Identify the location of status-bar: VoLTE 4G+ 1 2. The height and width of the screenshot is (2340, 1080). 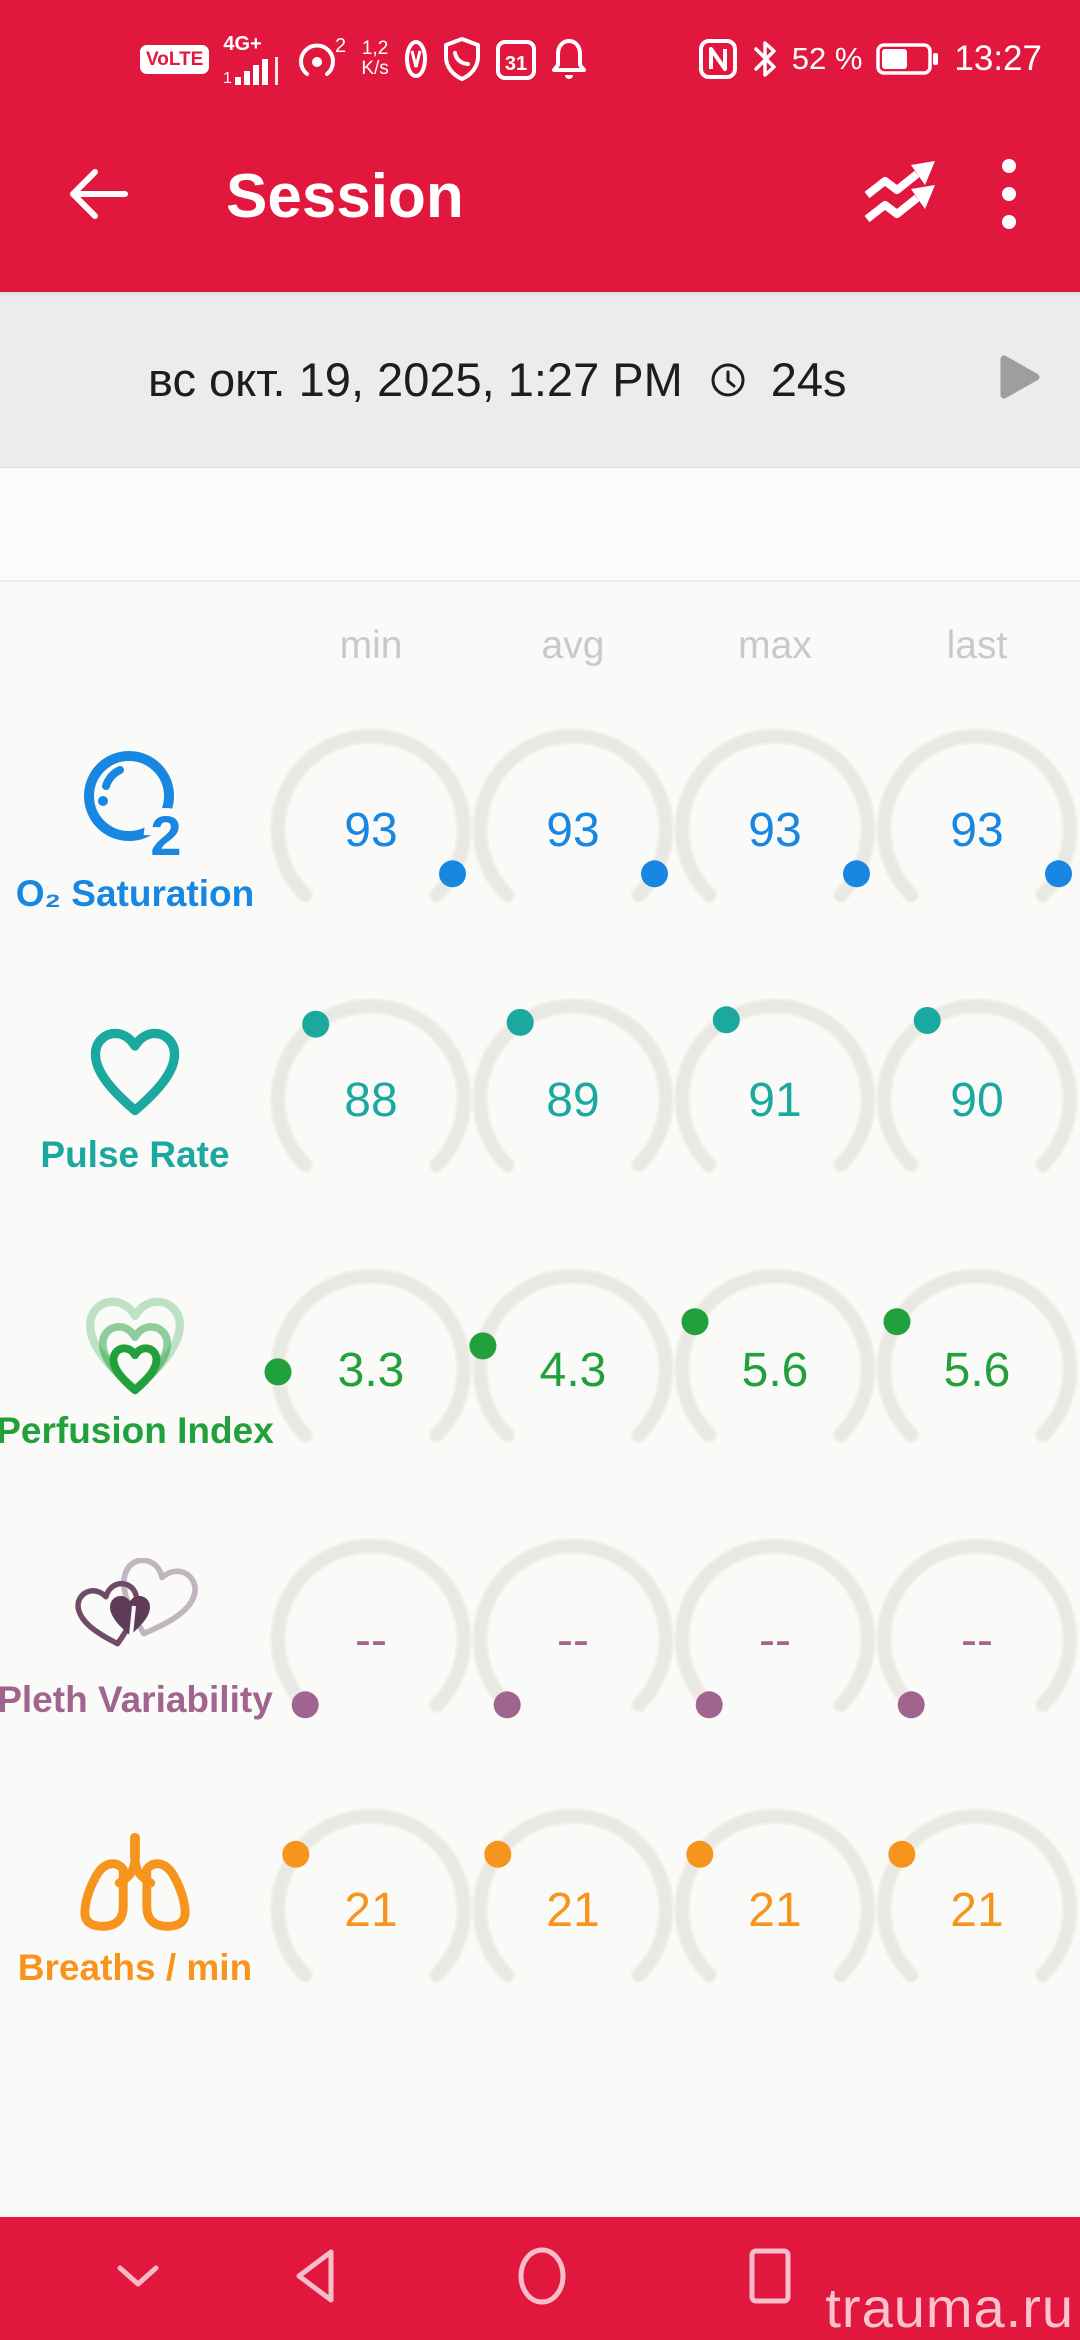
(540, 50).